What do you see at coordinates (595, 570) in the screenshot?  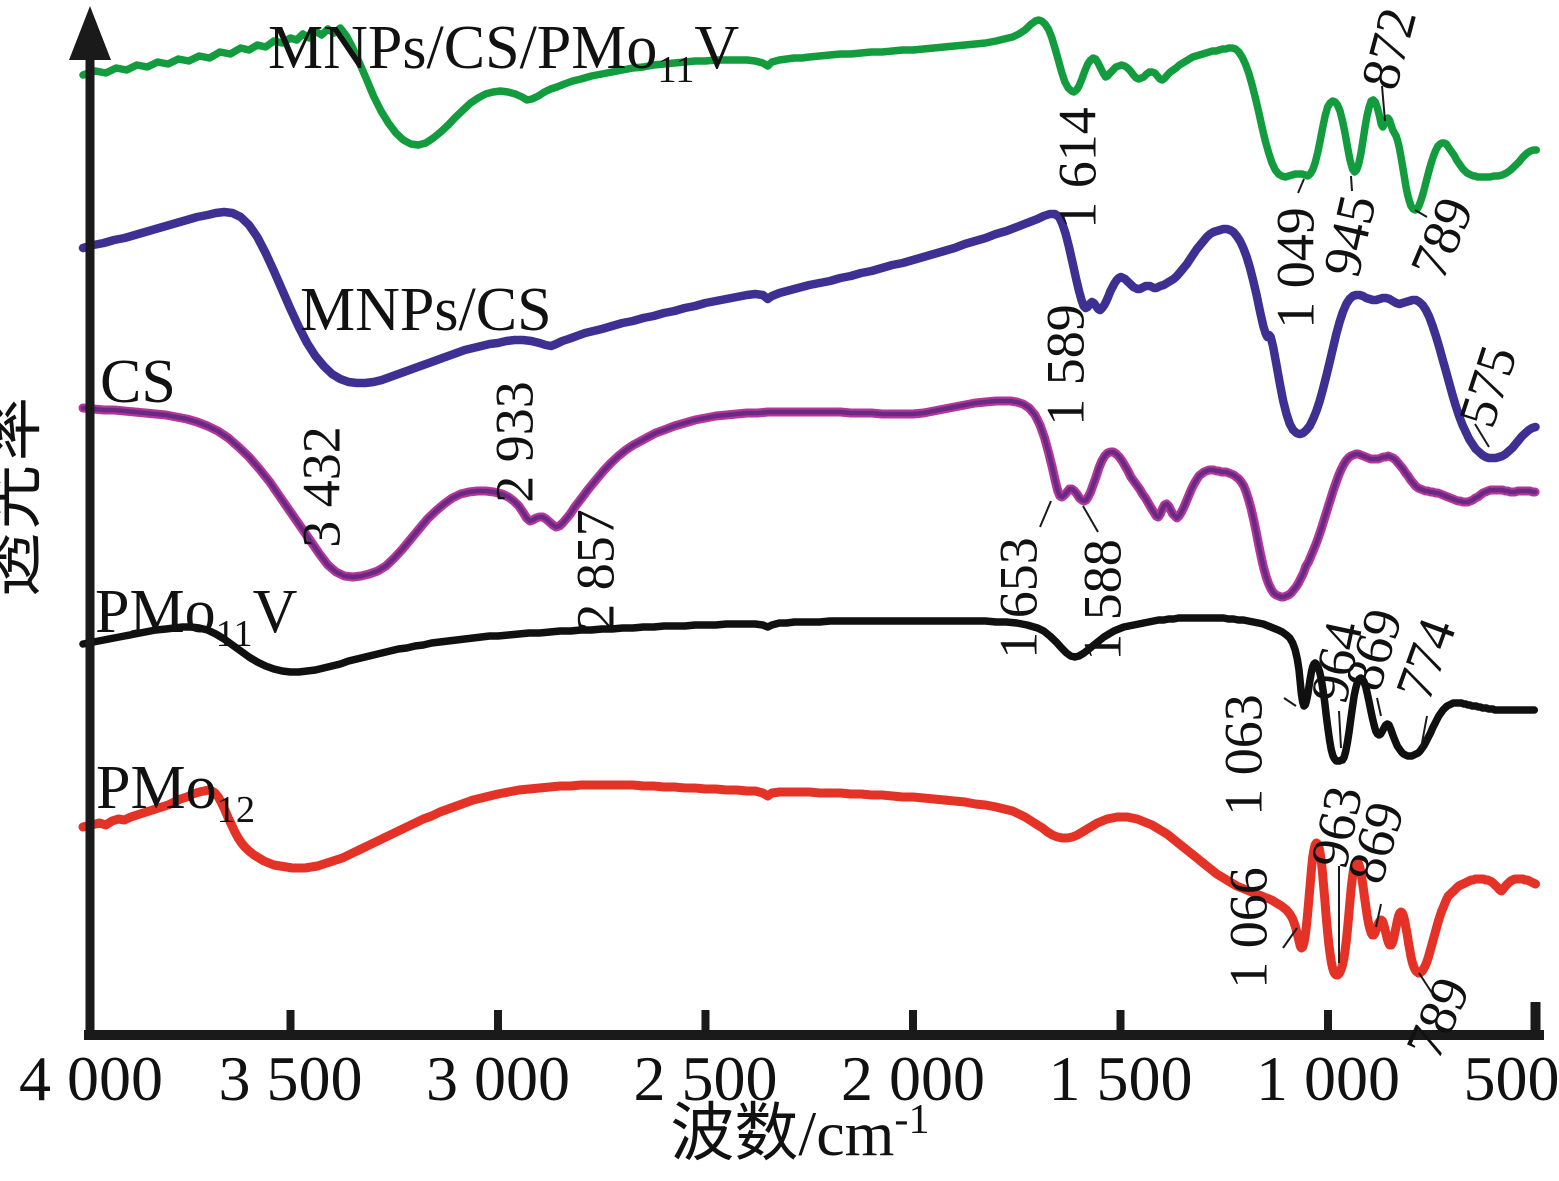 I see `peak-annotation-2-857: 2 857` at bounding box center [595, 570].